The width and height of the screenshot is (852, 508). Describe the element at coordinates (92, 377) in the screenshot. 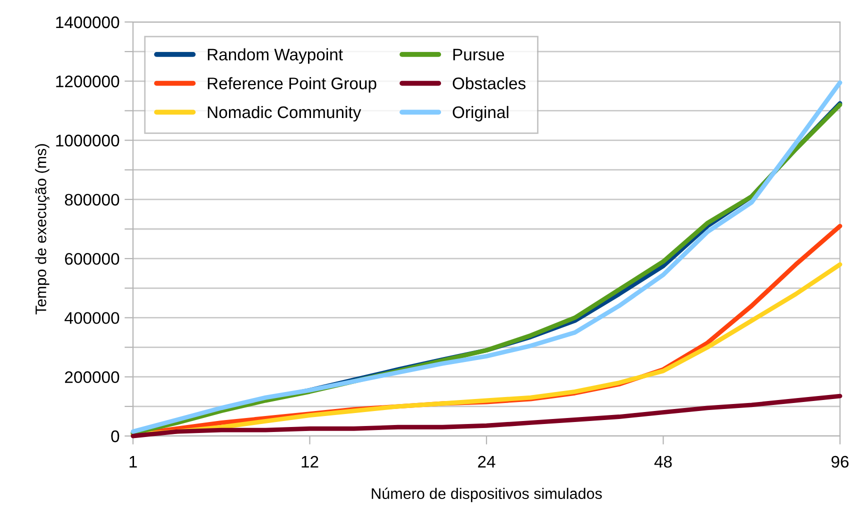

I see `y-tick-label: 200000` at that location.